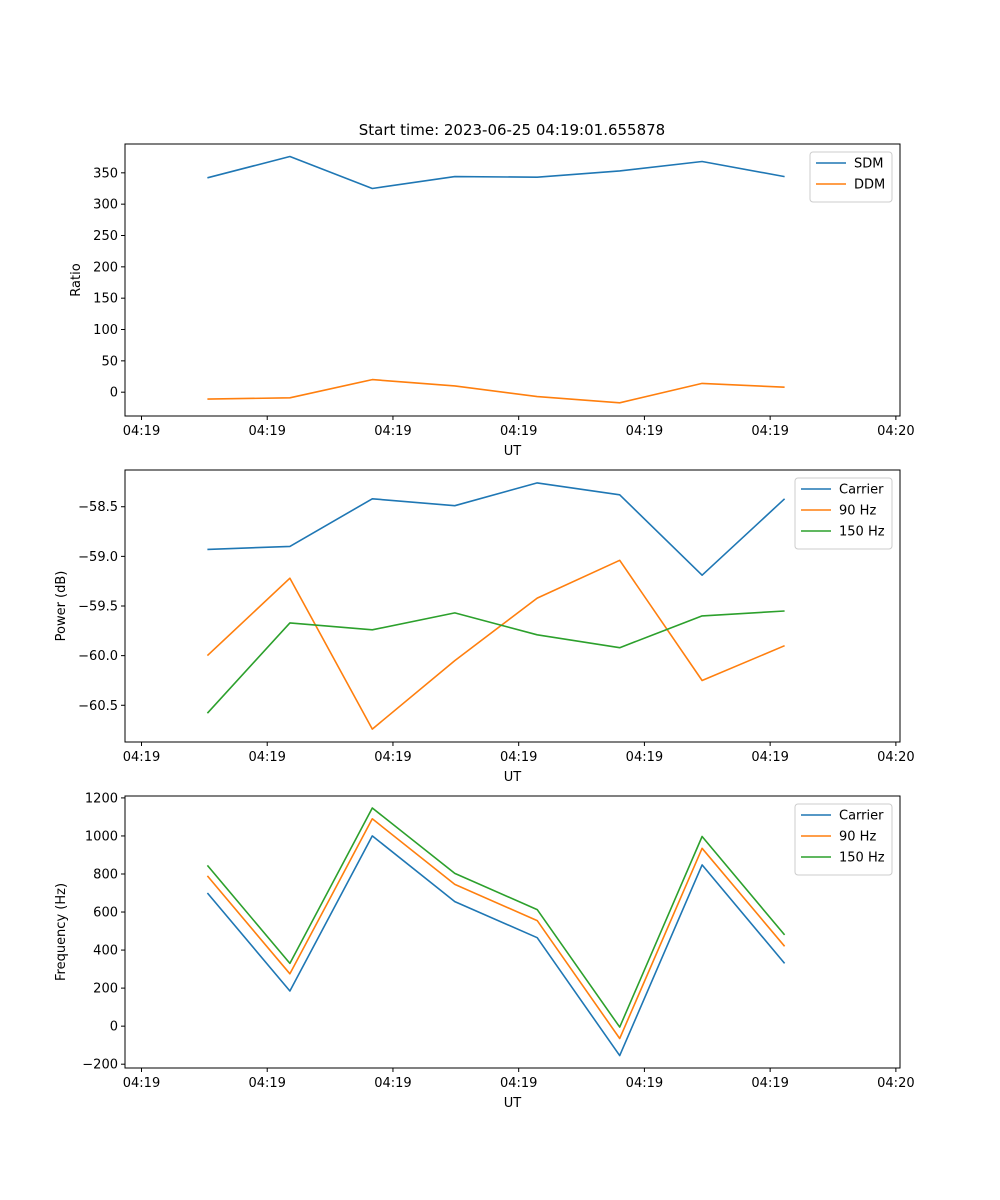 The image size is (1000, 1200). What do you see at coordinates (101, 798) in the screenshot?
I see `y-tick-label: 1200` at bounding box center [101, 798].